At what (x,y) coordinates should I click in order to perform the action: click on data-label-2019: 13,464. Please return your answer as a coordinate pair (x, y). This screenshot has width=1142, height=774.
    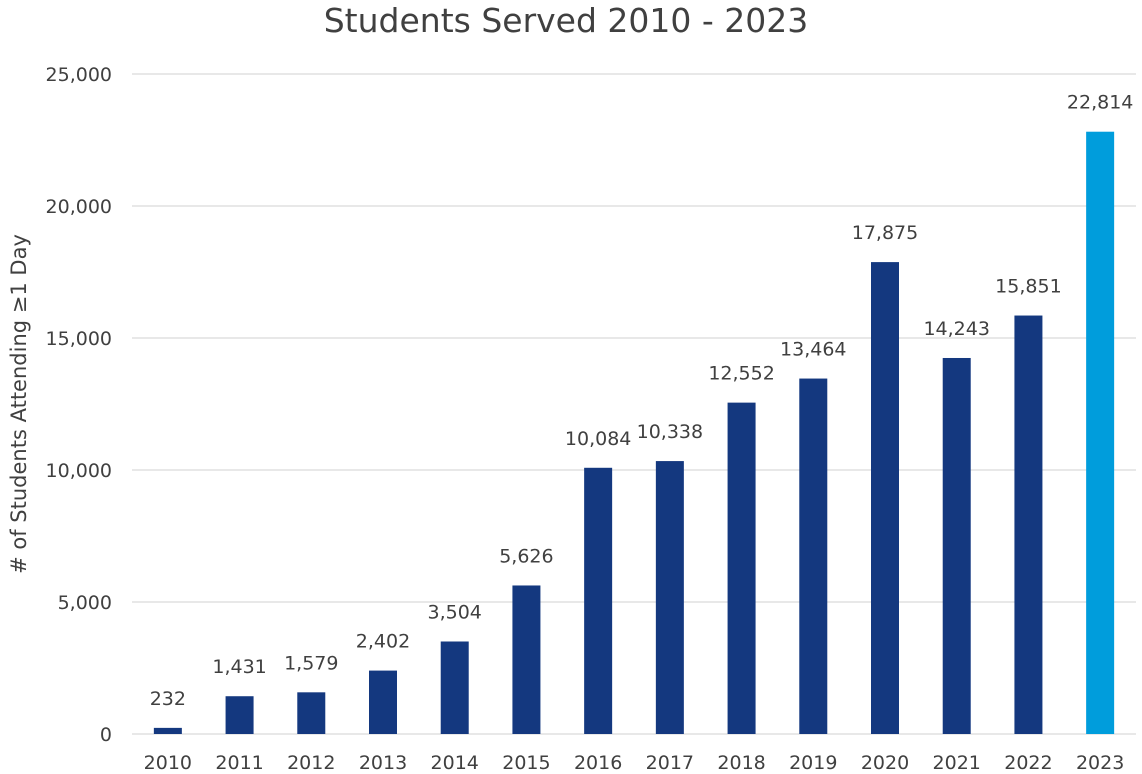
    Looking at the image, I should click on (813, 350).